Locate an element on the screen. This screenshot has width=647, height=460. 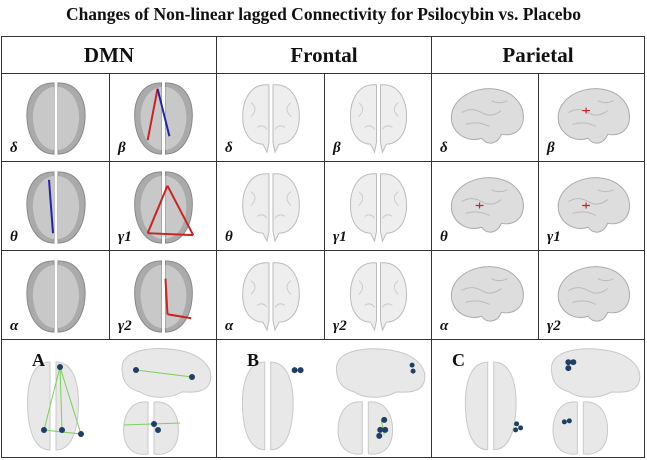
section-header: Parietal is located at coordinates (538, 55).